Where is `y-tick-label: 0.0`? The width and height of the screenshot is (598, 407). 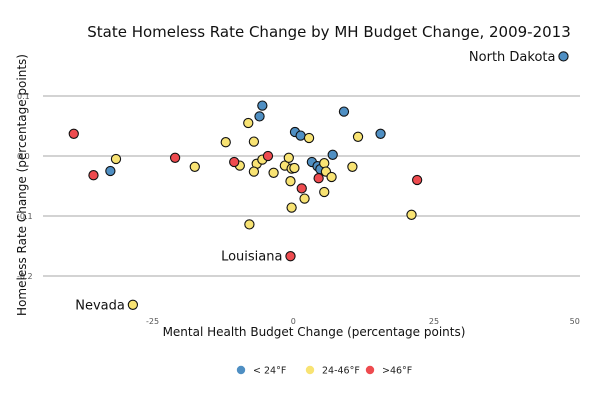 y-tick-label: 0.0 is located at coordinates (23, 156).